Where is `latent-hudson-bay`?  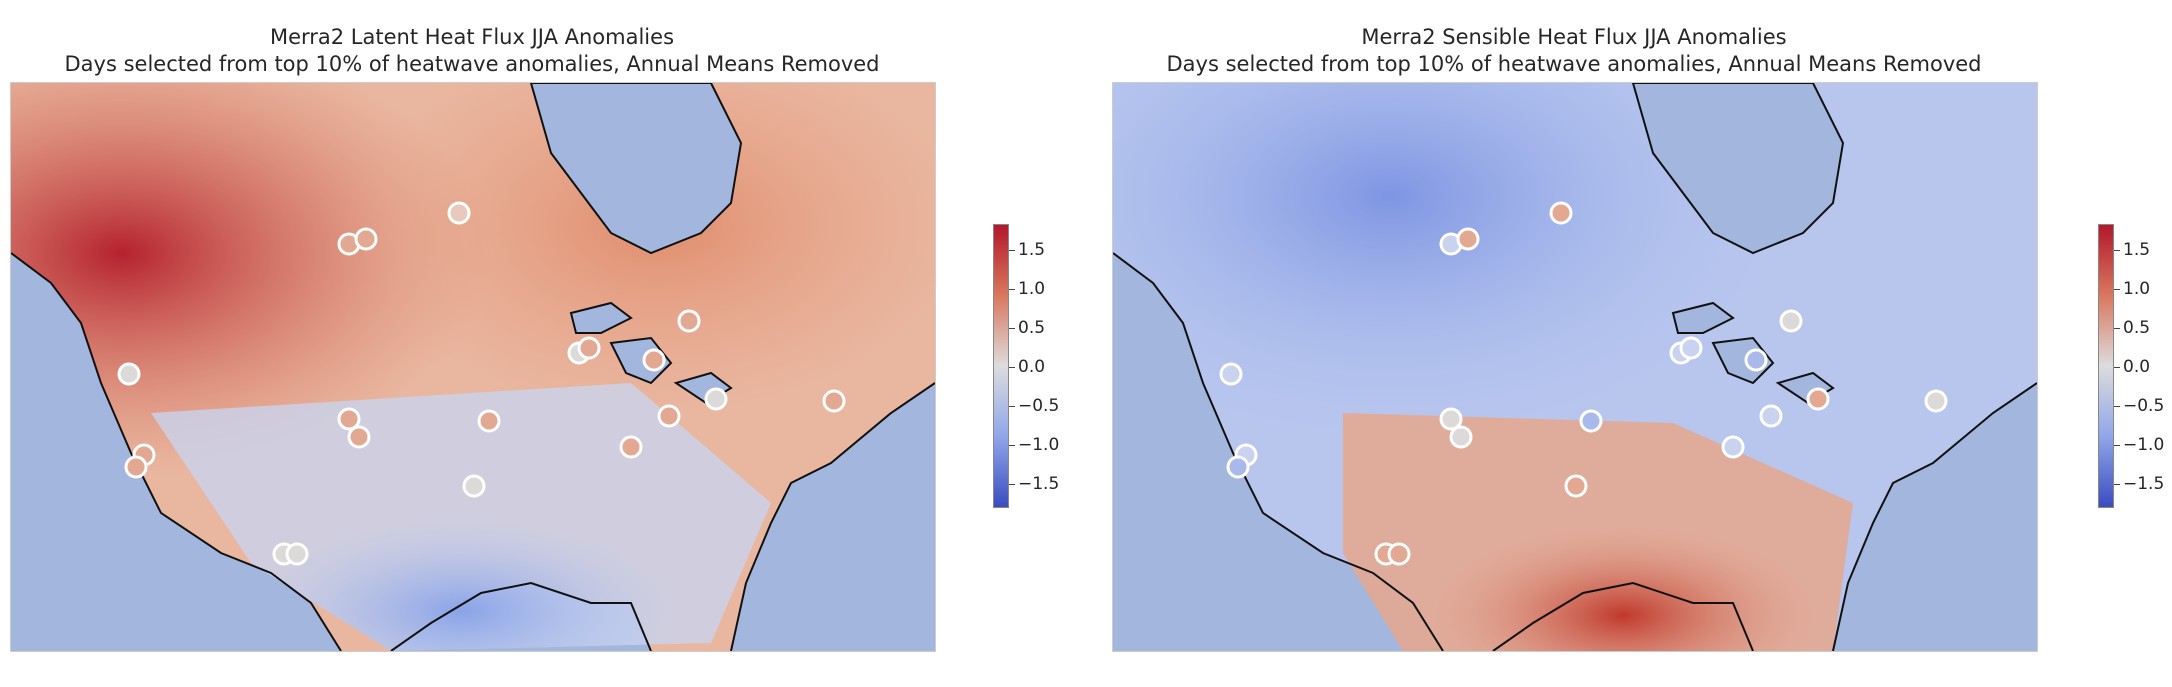
latent-hudson-bay is located at coordinates (636, 169).